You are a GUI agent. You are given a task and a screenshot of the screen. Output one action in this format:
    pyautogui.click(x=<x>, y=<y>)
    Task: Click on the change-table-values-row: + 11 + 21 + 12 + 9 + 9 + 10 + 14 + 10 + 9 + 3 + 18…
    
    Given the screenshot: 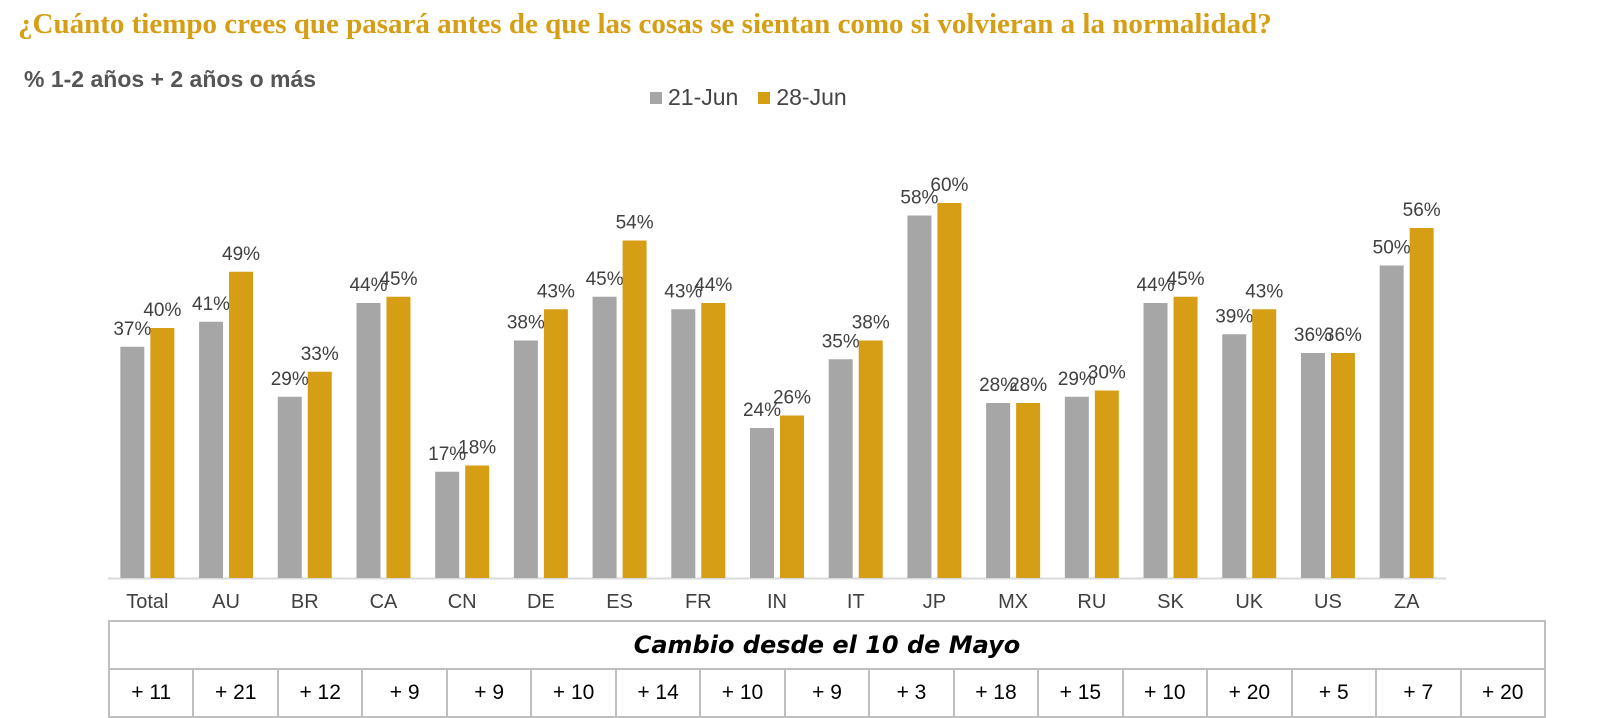 What is the action you would take?
    pyautogui.click(x=826, y=693)
    